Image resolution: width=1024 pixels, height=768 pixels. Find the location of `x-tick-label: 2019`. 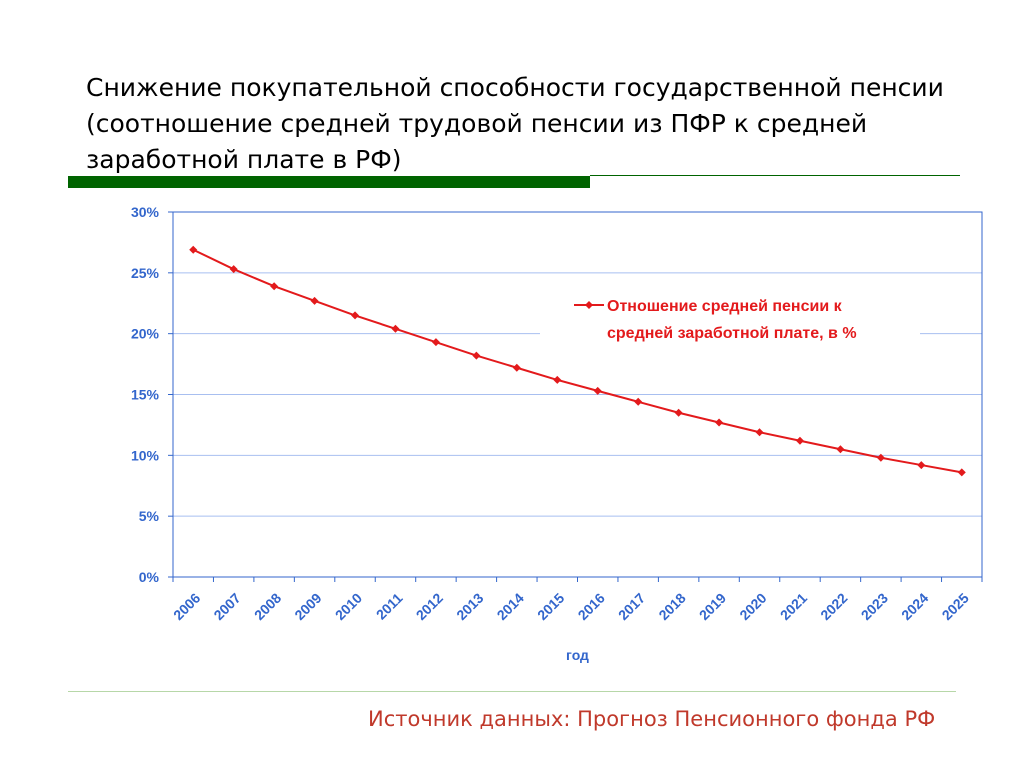

x-tick-label: 2019 is located at coordinates (712, 606).